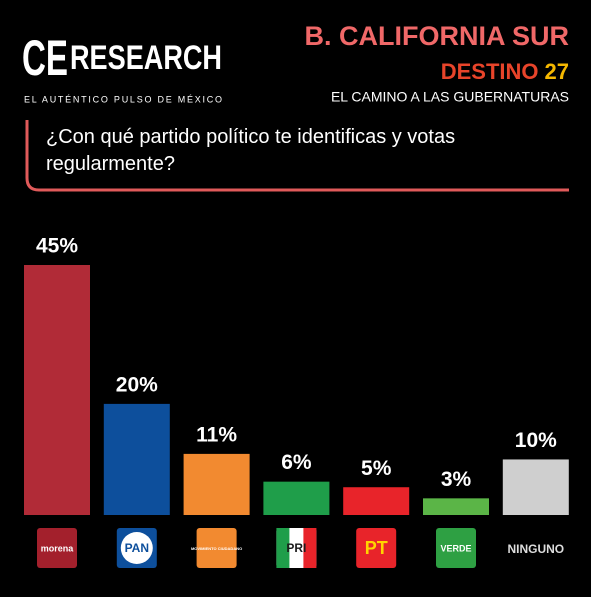  What do you see at coordinates (456, 479) in the screenshot?
I see `value-label: 3%` at bounding box center [456, 479].